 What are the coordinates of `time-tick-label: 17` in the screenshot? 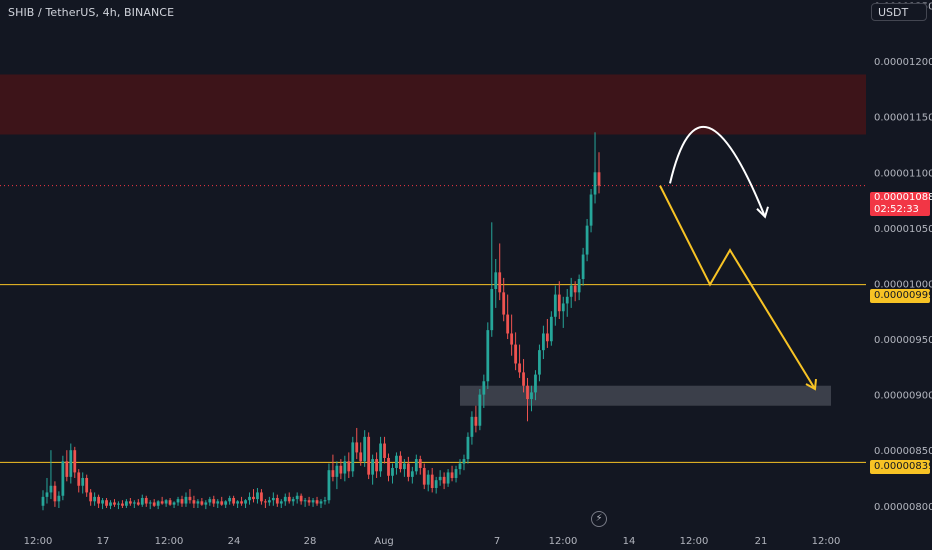 It's located at (103, 541).